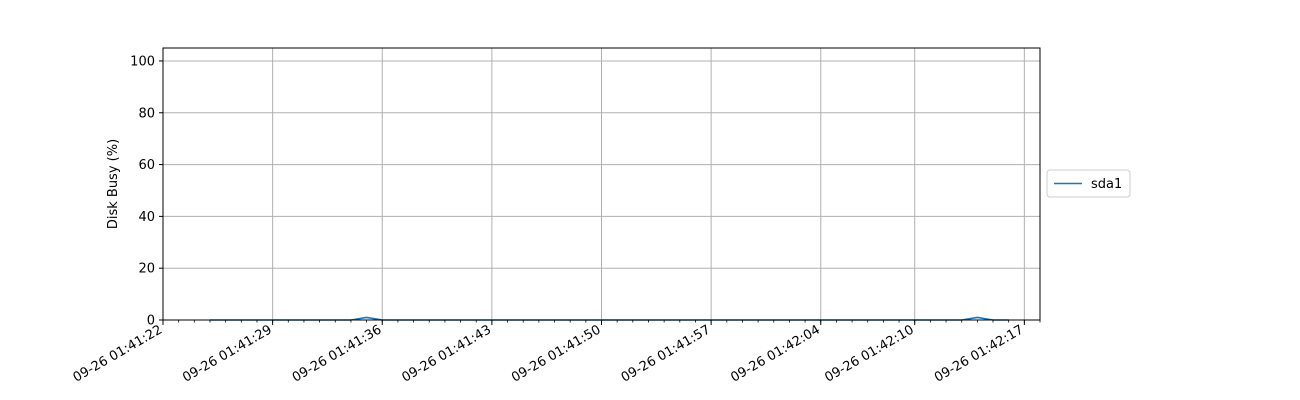  What do you see at coordinates (1106, 184) in the screenshot?
I see `legend-label: sda1` at bounding box center [1106, 184].